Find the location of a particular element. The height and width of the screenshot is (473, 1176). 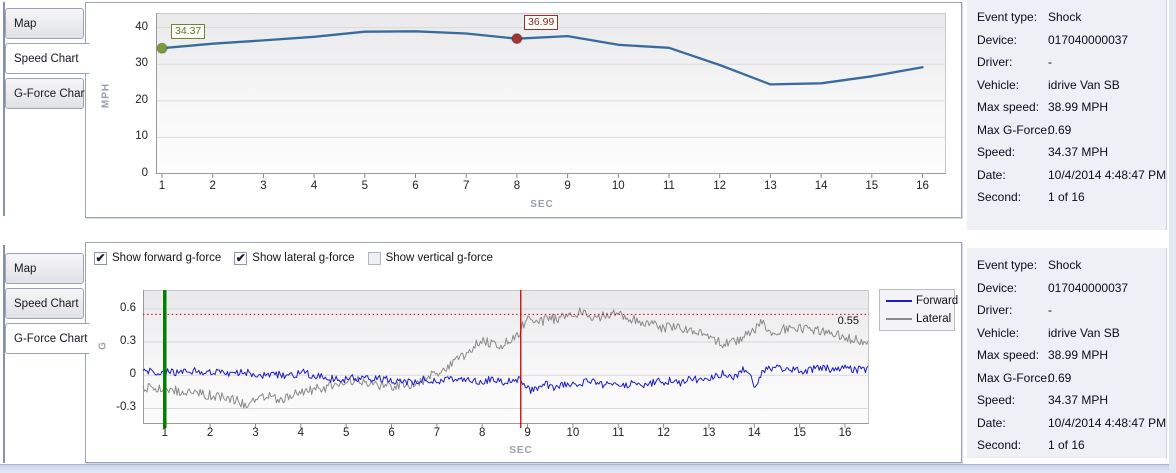

info-value: idrive Van SB is located at coordinates (1084, 332).